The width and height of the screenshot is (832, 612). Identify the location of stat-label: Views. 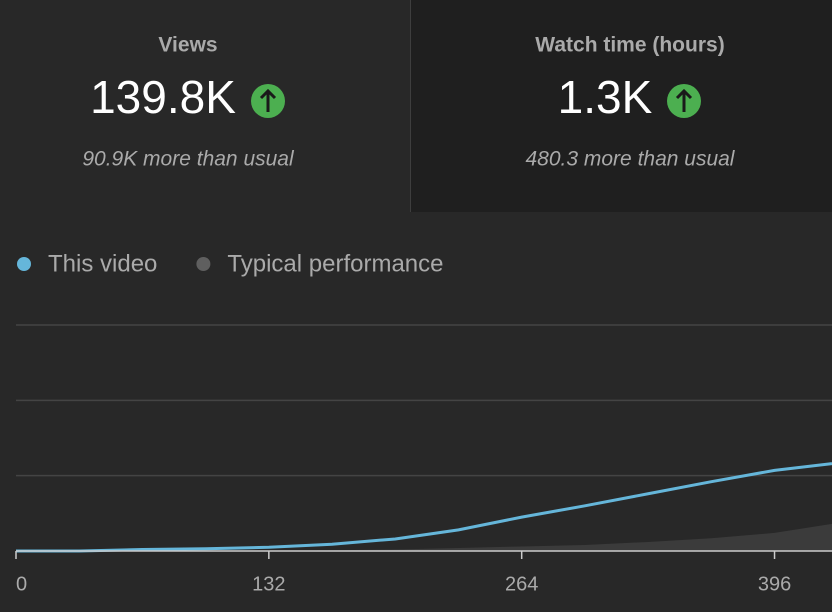
(187, 45).